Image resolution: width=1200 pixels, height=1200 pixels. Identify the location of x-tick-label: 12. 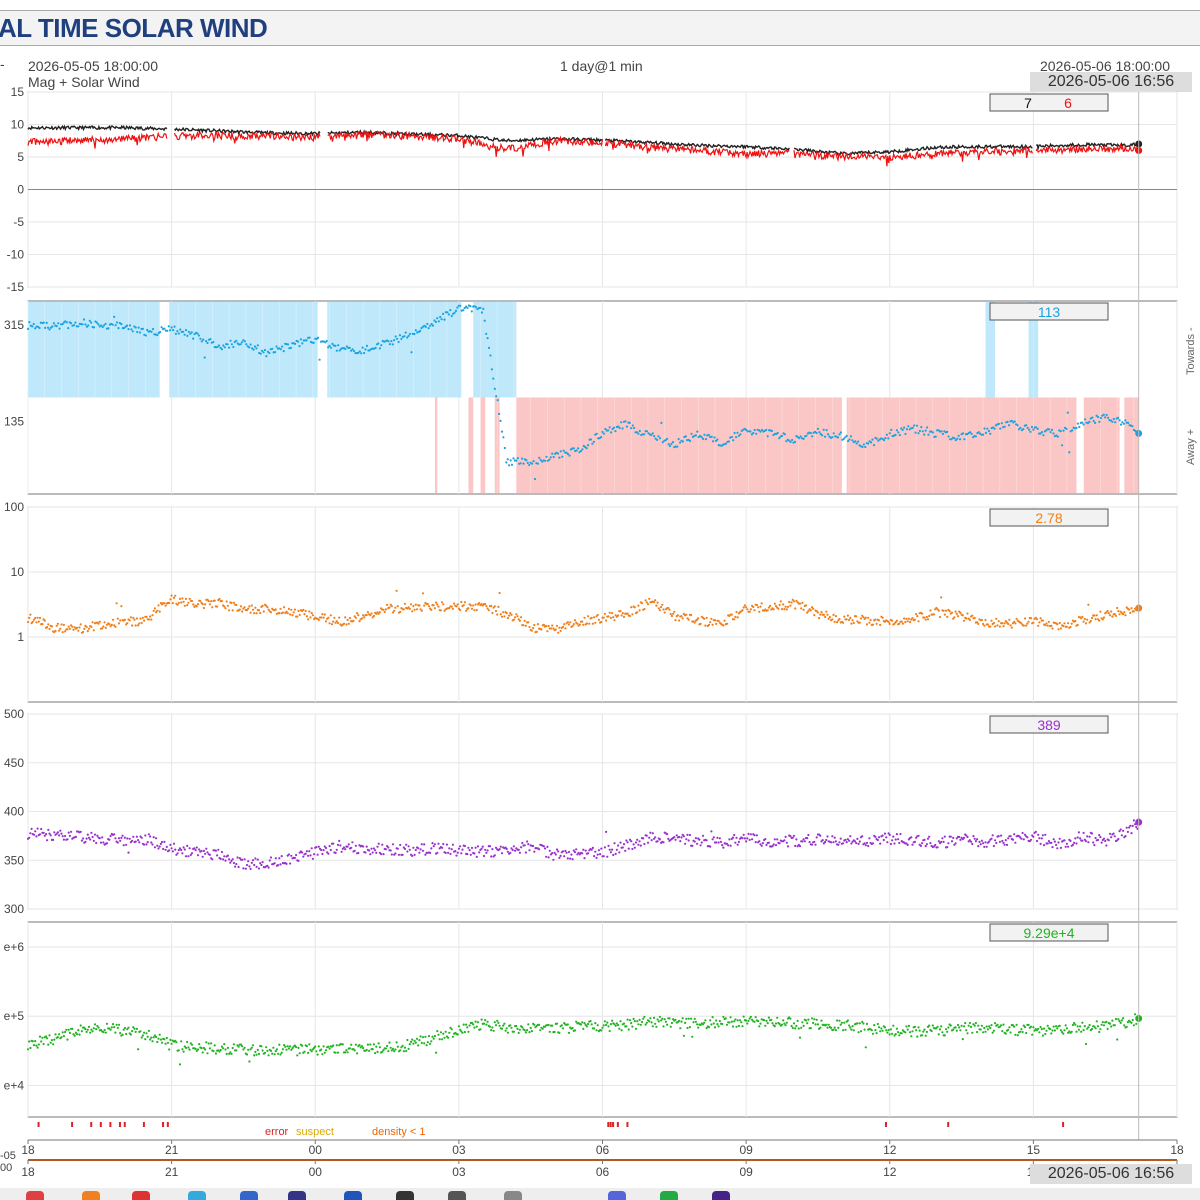
(890, 1150).